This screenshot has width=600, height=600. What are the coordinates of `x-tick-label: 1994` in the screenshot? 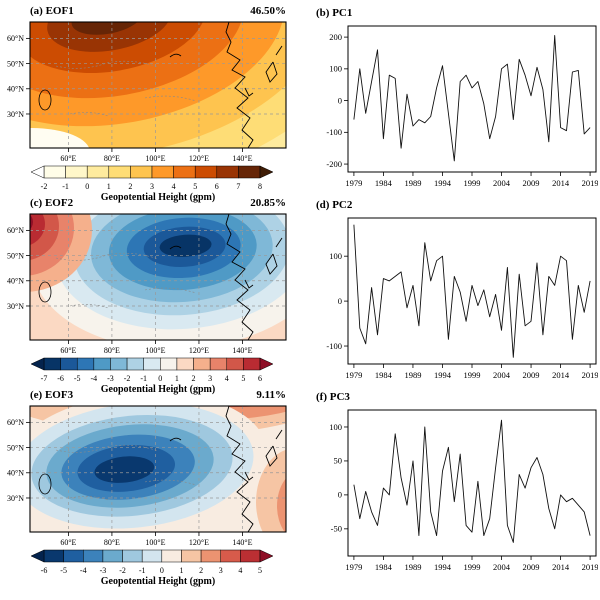 It's located at (443, 183).